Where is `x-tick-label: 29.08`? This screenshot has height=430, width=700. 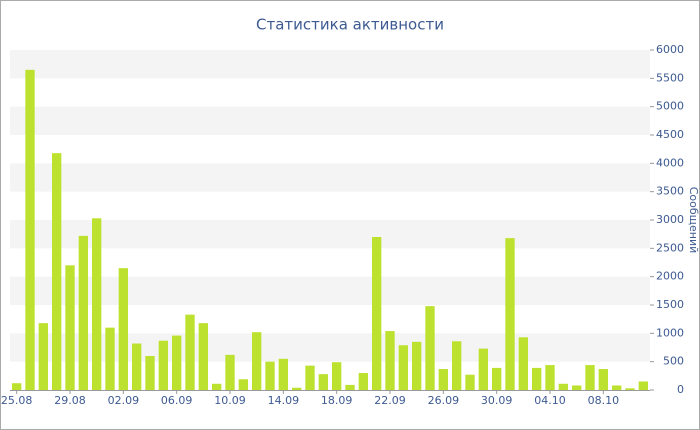
x-tick-label: 29.08 is located at coordinates (70, 400).